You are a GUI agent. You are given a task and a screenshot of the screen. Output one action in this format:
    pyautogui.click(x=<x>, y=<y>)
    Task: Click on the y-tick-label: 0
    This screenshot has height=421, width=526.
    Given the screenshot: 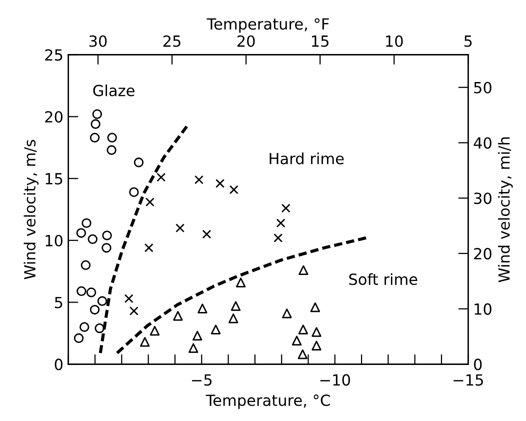 What is the action you would take?
    pyautogui.click(x=58, y=364)
    